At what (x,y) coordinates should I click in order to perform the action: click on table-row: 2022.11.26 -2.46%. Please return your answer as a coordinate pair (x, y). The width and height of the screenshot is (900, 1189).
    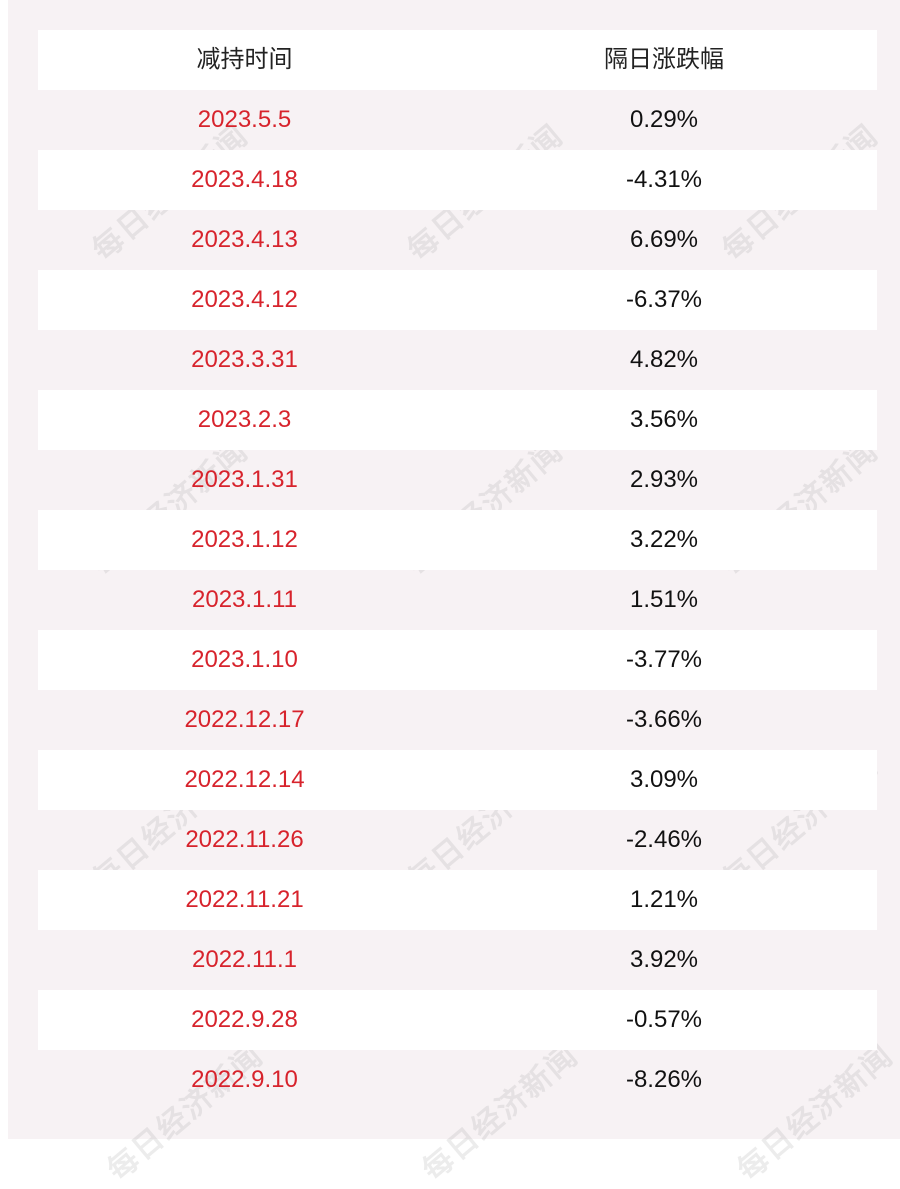
    Looking at the image, I should click on (457, 840).